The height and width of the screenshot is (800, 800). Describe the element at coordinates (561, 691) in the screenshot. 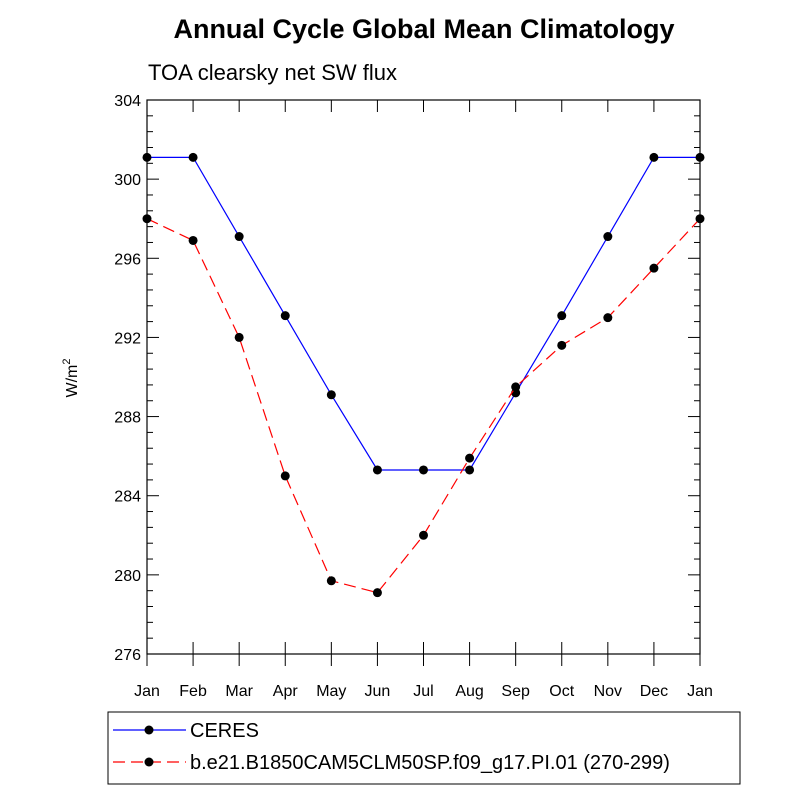

I see `x-tick-label: Oct` at that location.